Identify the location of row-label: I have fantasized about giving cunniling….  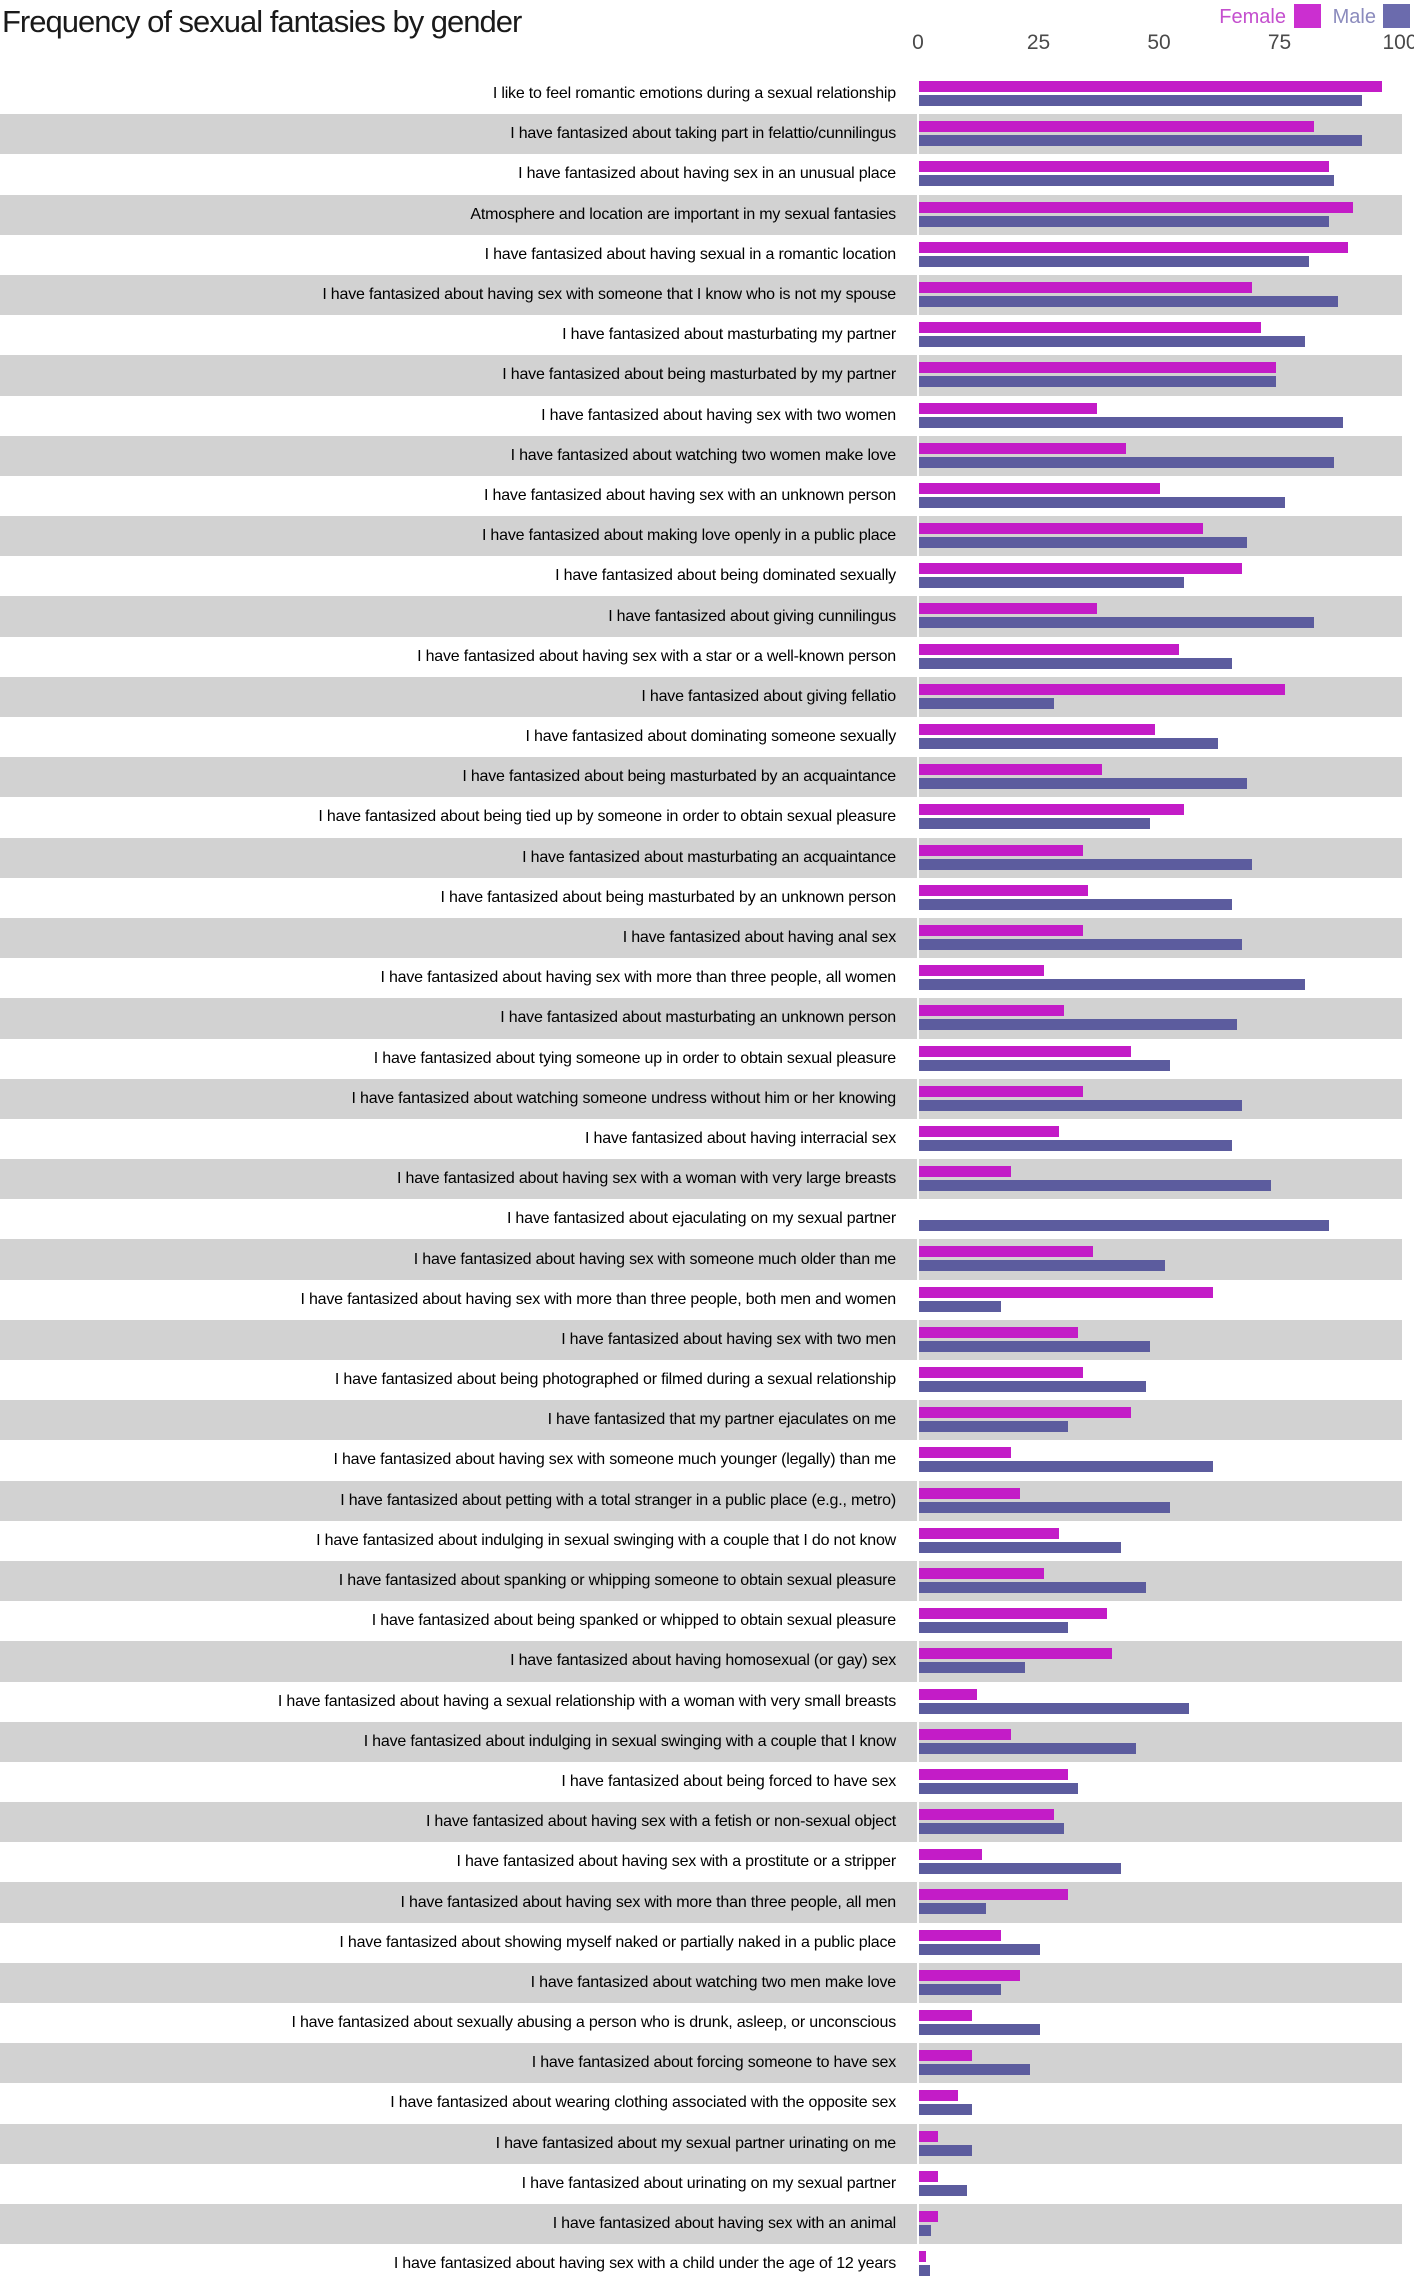
(752, 616).